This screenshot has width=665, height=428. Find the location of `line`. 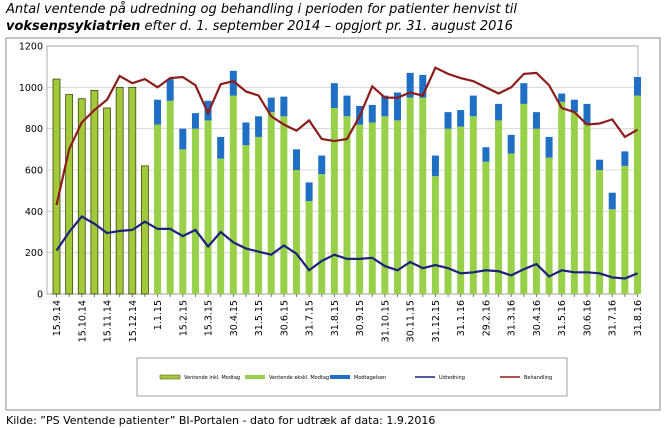

line is located at coordinates (346, 247).